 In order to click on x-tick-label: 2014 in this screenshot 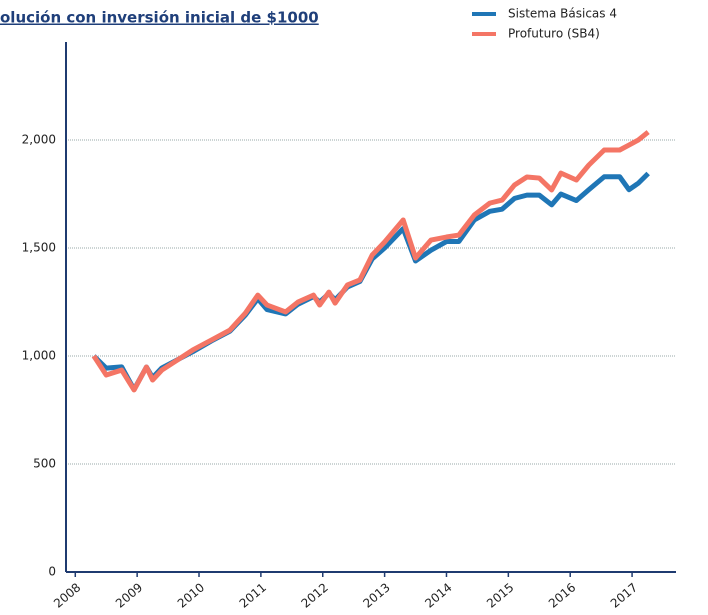, I will do `click(438, 595)`.